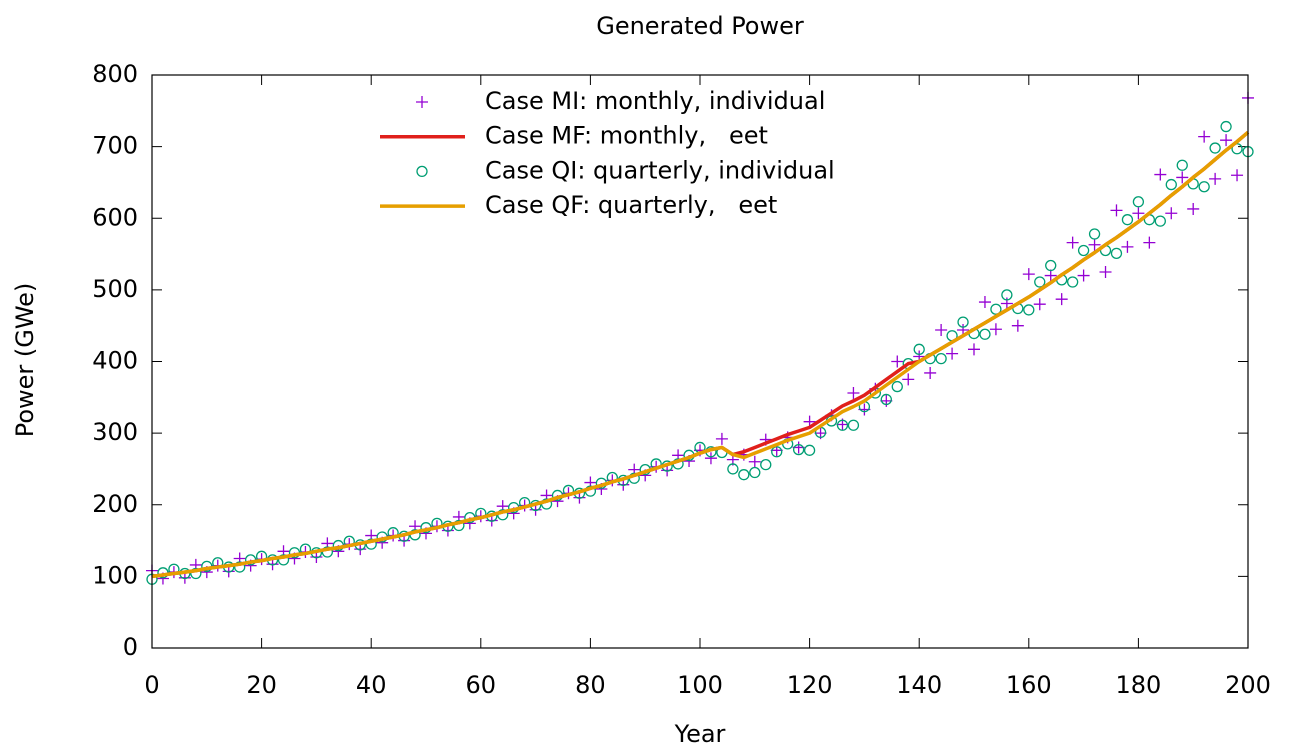 Image resolution: width=1292 pixels, height=748 pixels. I want to click on x-tick-label: 60, so click(481, 685).